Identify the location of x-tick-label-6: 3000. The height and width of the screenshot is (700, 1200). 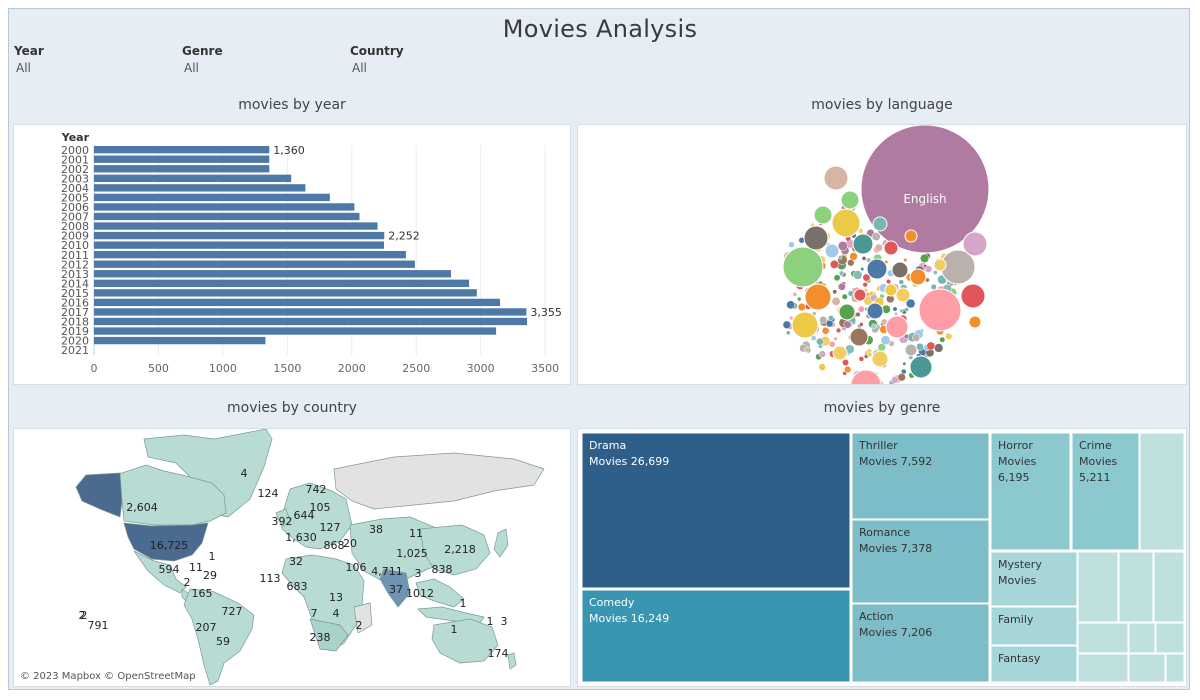
(481, 368).